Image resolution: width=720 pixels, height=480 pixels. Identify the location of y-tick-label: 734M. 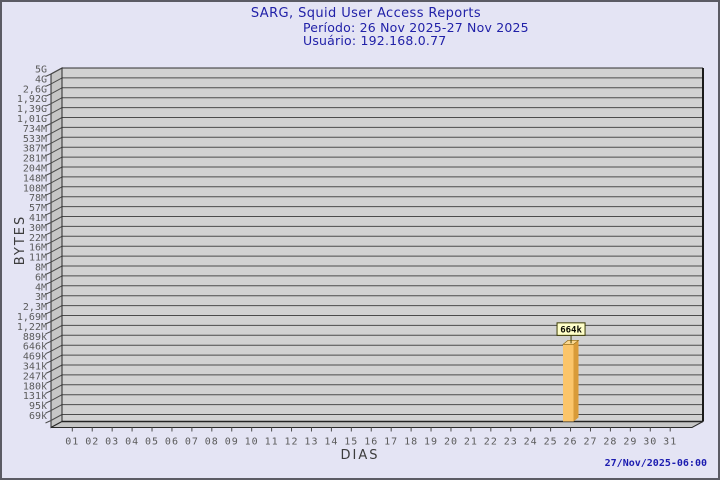
(35, 129).